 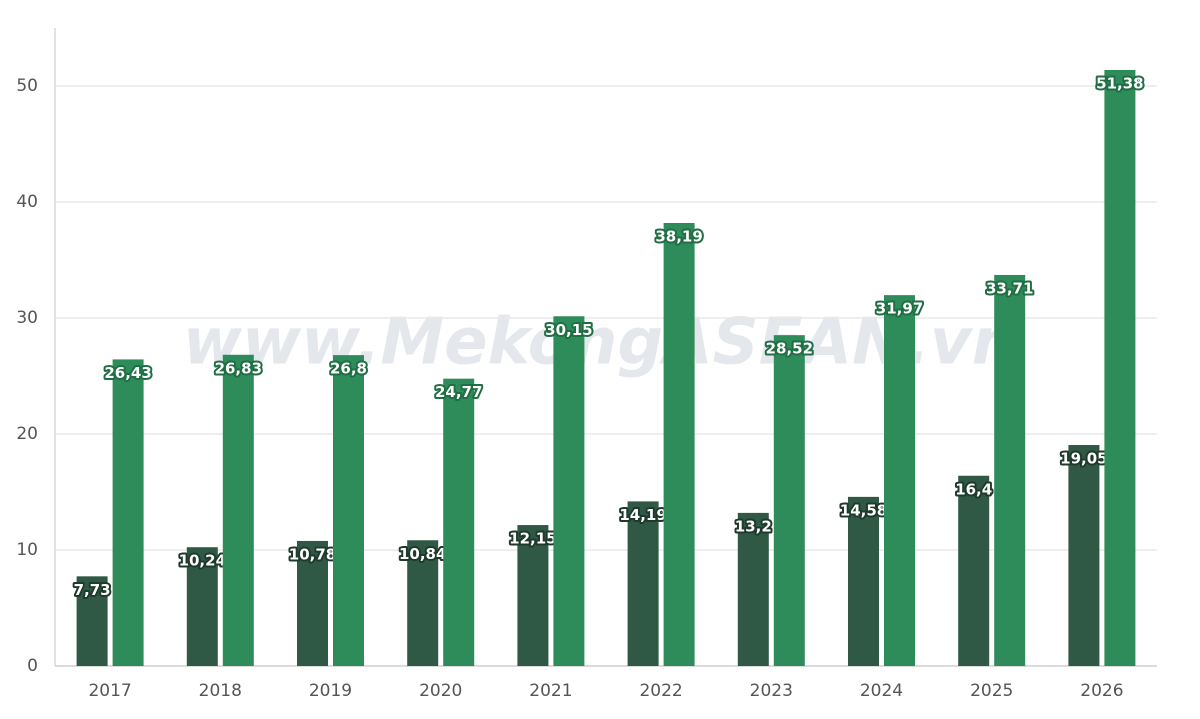 What do you see at coordinates (27, 318) in the screenshot?
I see `y-tick-label: 30` at bounding box center [27, 318].